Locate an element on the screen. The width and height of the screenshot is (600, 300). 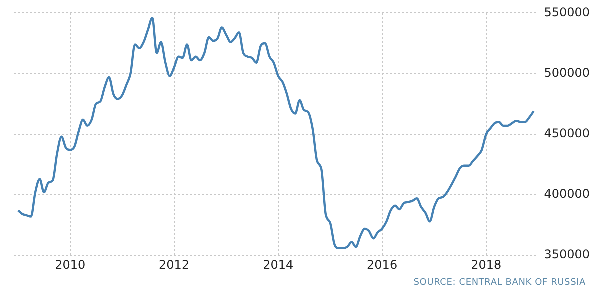
y-tick-label: 500000 is located at coordinates (567, 73).